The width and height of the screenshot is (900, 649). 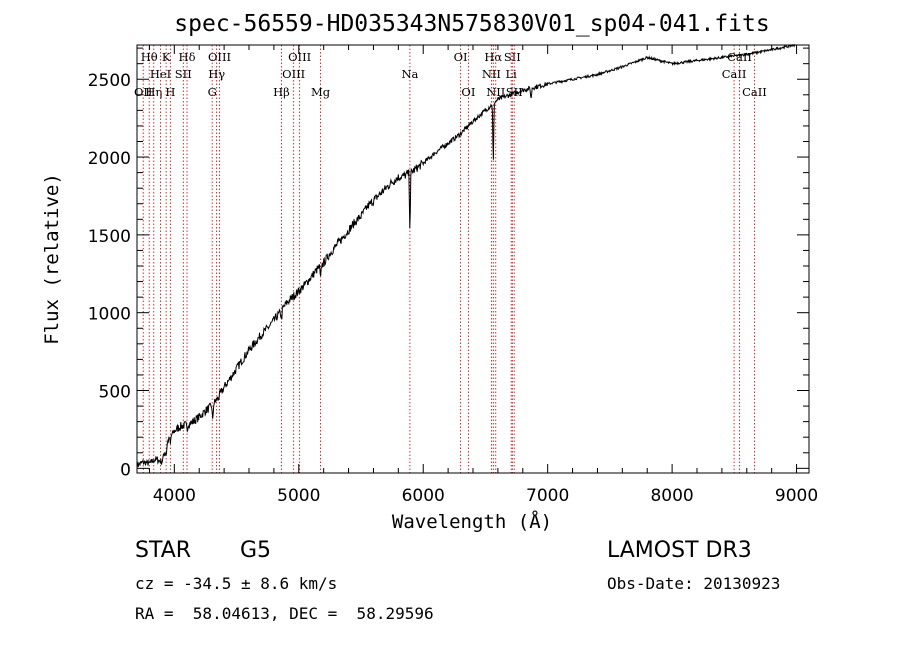 I want to click on line-marker-label: Hα, so click(x=493, y=57).